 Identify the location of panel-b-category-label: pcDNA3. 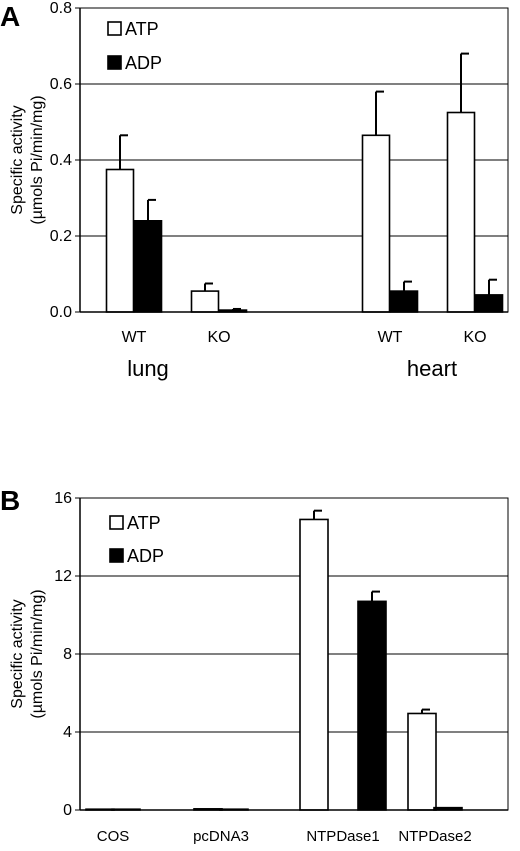
(221, 836).